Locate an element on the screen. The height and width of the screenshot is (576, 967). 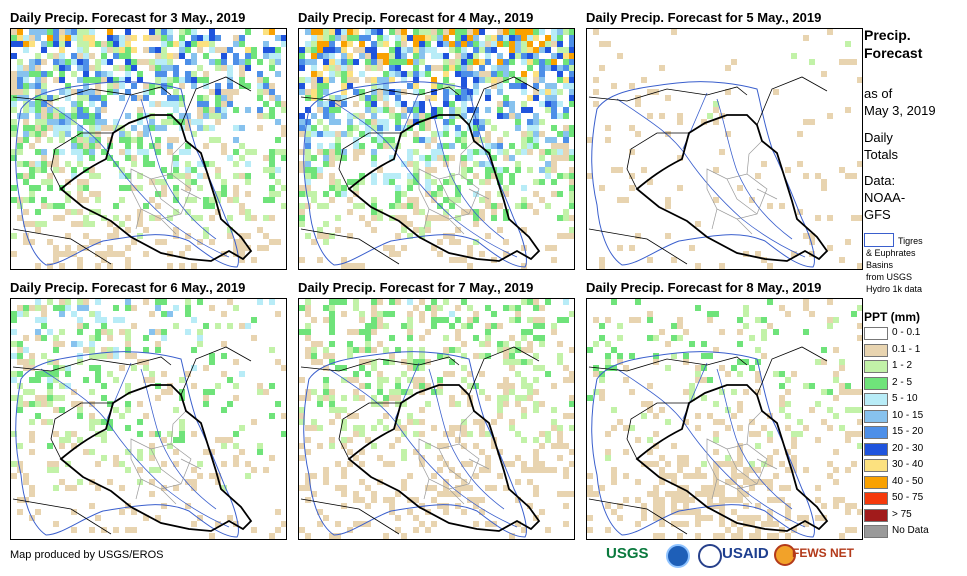
data-line: GFS is located at coordinates (877, 214).